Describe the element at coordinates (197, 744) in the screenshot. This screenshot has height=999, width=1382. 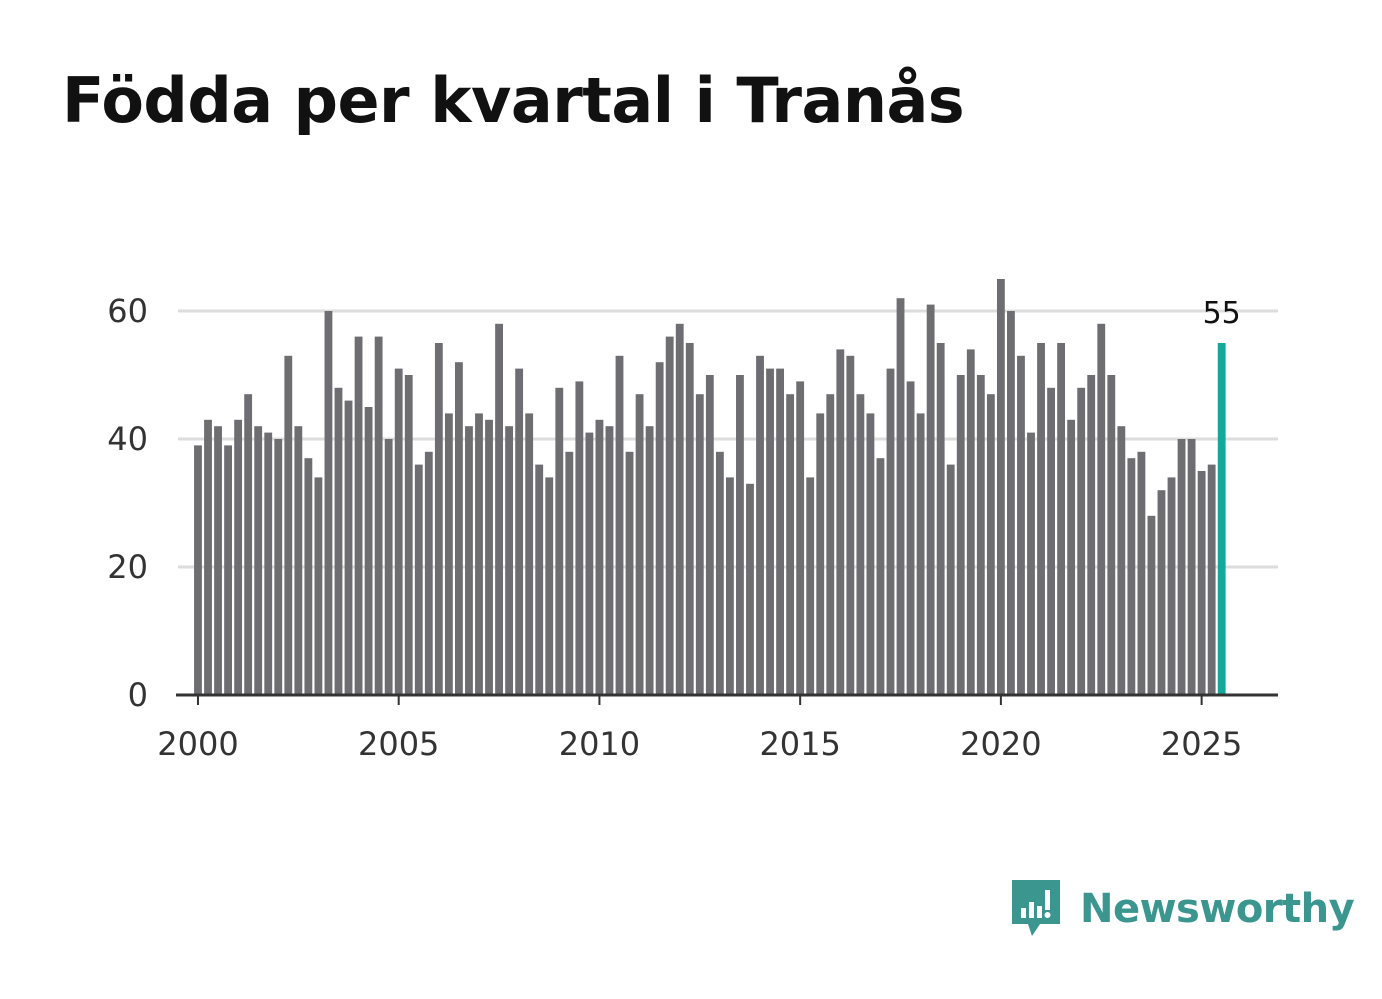
I see `x-tick-label: 2000` at that location.